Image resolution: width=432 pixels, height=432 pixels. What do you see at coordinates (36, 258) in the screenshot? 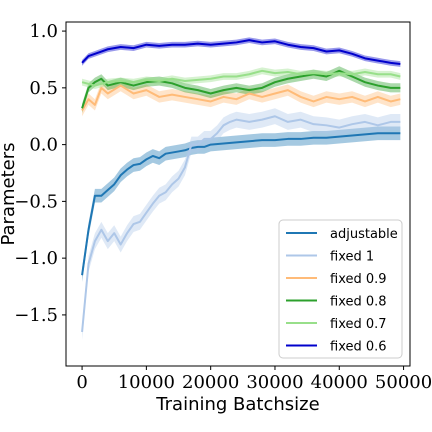
I see `y-tick-label: −1.0` at bounding box center [36, 258].